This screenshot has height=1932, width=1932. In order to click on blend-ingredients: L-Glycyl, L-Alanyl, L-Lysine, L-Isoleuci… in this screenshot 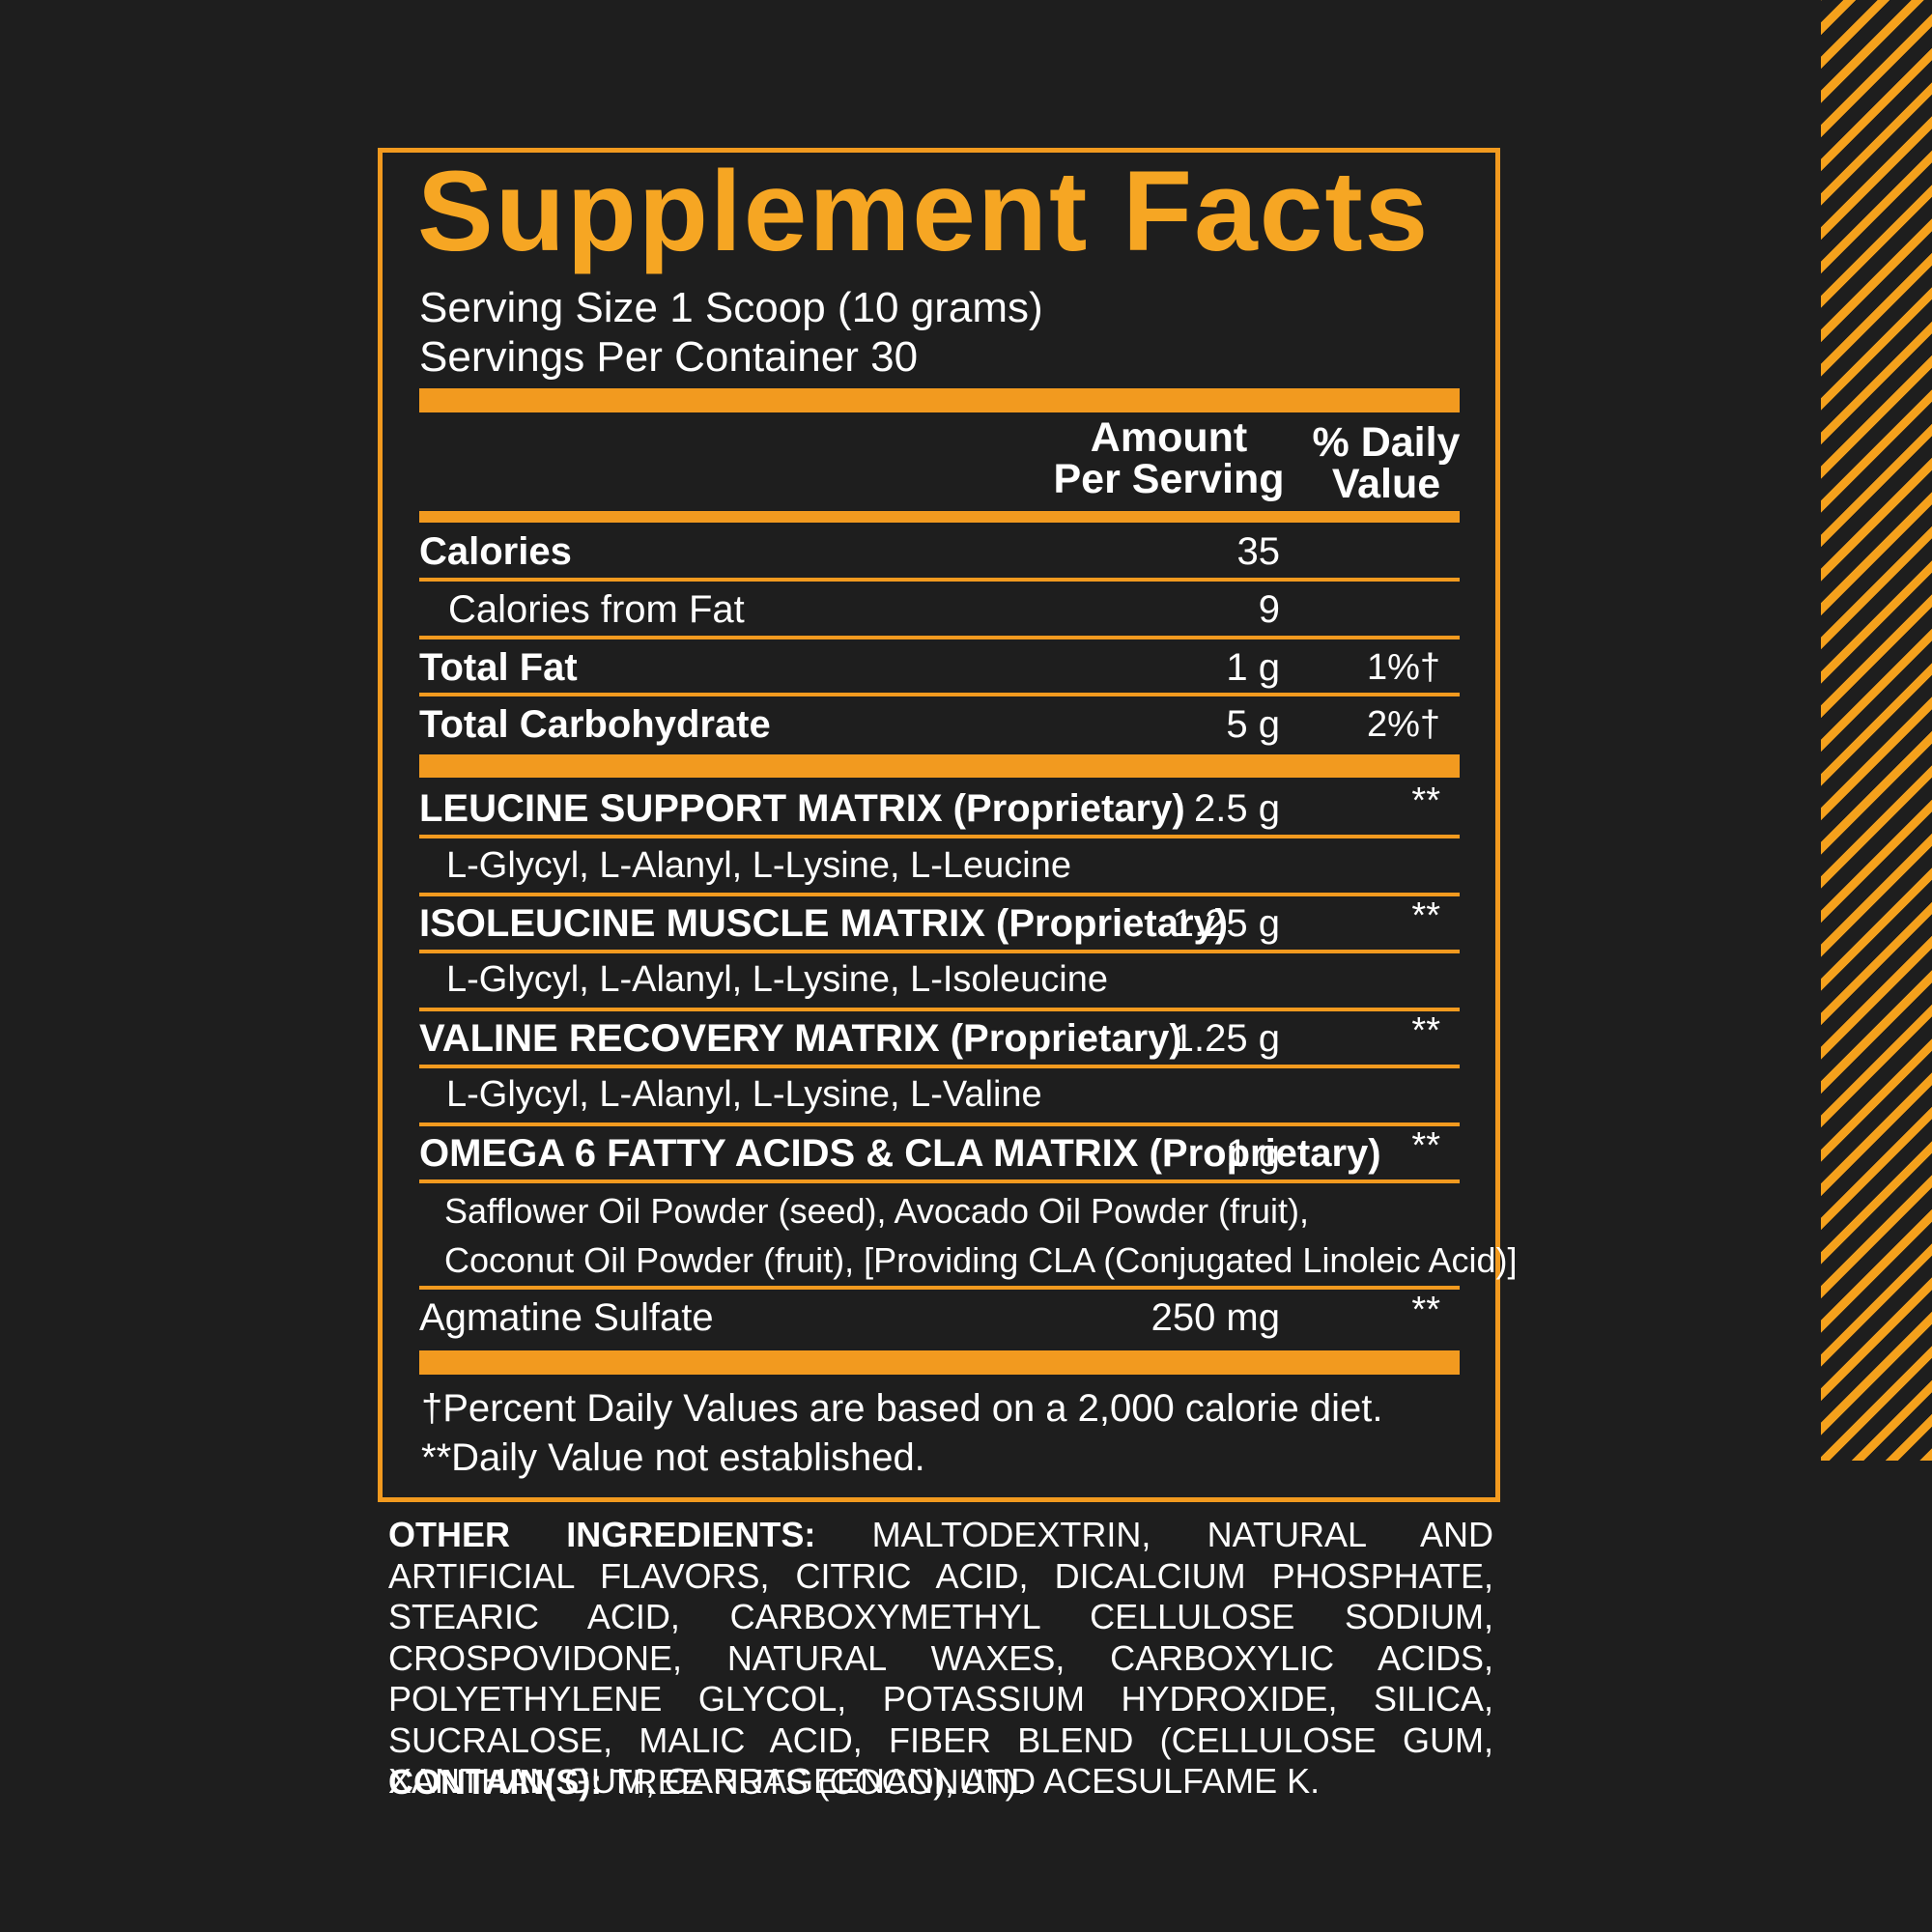, I will do `click(777, 979)`.